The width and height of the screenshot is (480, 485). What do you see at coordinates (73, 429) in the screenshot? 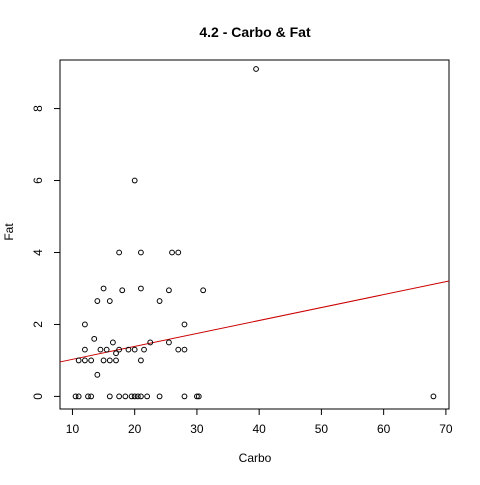
I see `x-tick-label: 10` at bounding box center [73, 429].